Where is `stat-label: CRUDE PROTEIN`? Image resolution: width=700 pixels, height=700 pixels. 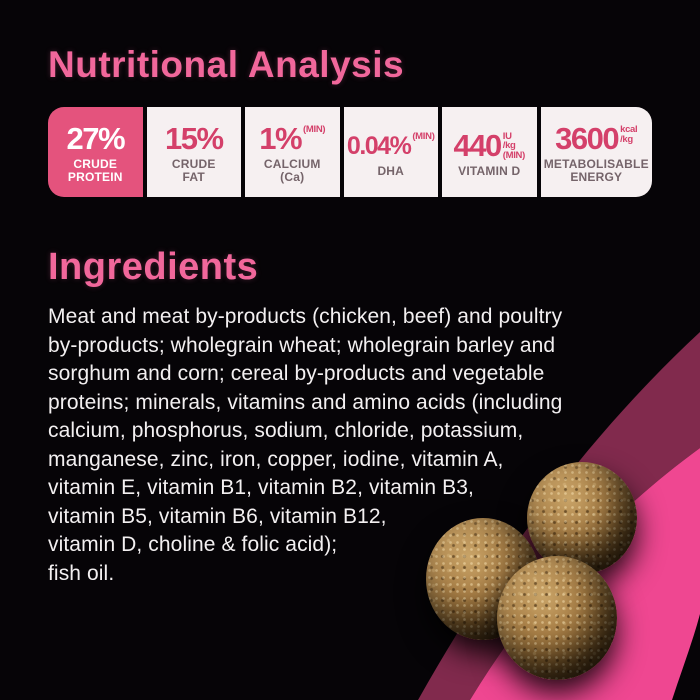
stat-label: CRUDE PROTEIN is located at coordinates (95, 170).